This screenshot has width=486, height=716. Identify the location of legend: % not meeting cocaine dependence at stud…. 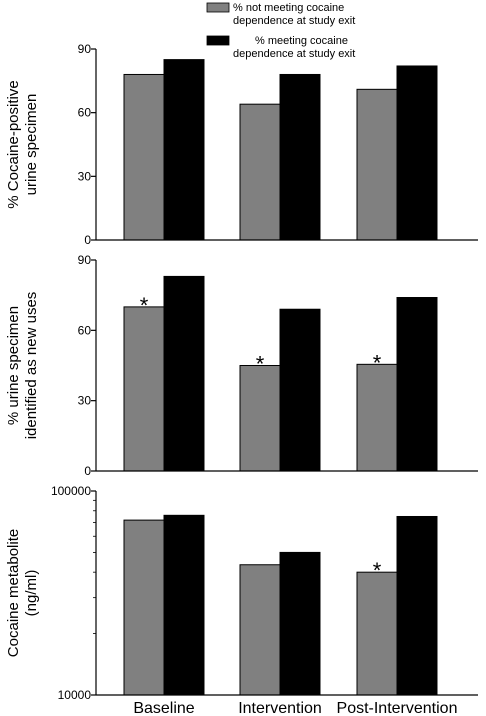
(280, 31).